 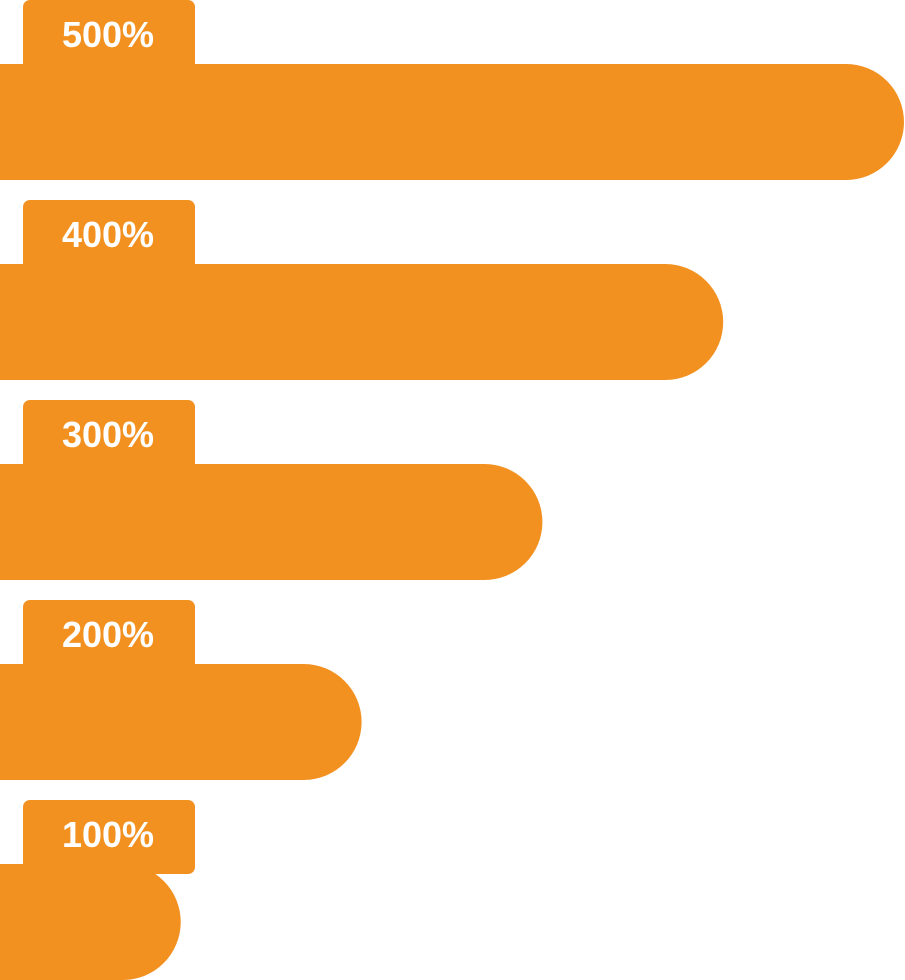 What do you see at coordinates (108, 634) in the screenshot?
I see `bar-label: 200%` at bounding box center [108, 634].